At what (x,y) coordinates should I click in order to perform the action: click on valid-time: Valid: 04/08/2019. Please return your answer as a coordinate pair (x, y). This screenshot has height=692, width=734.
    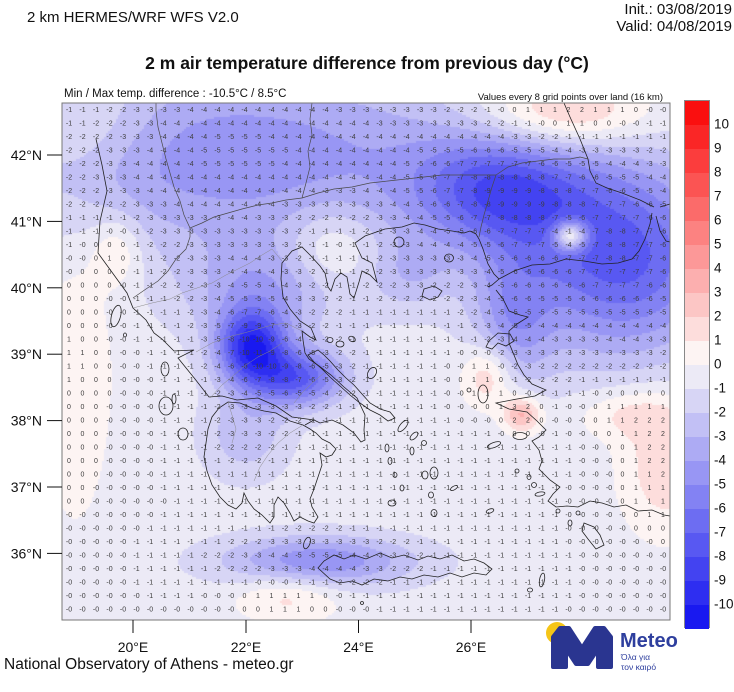
    Looking at the image, I should click on (674, 26).